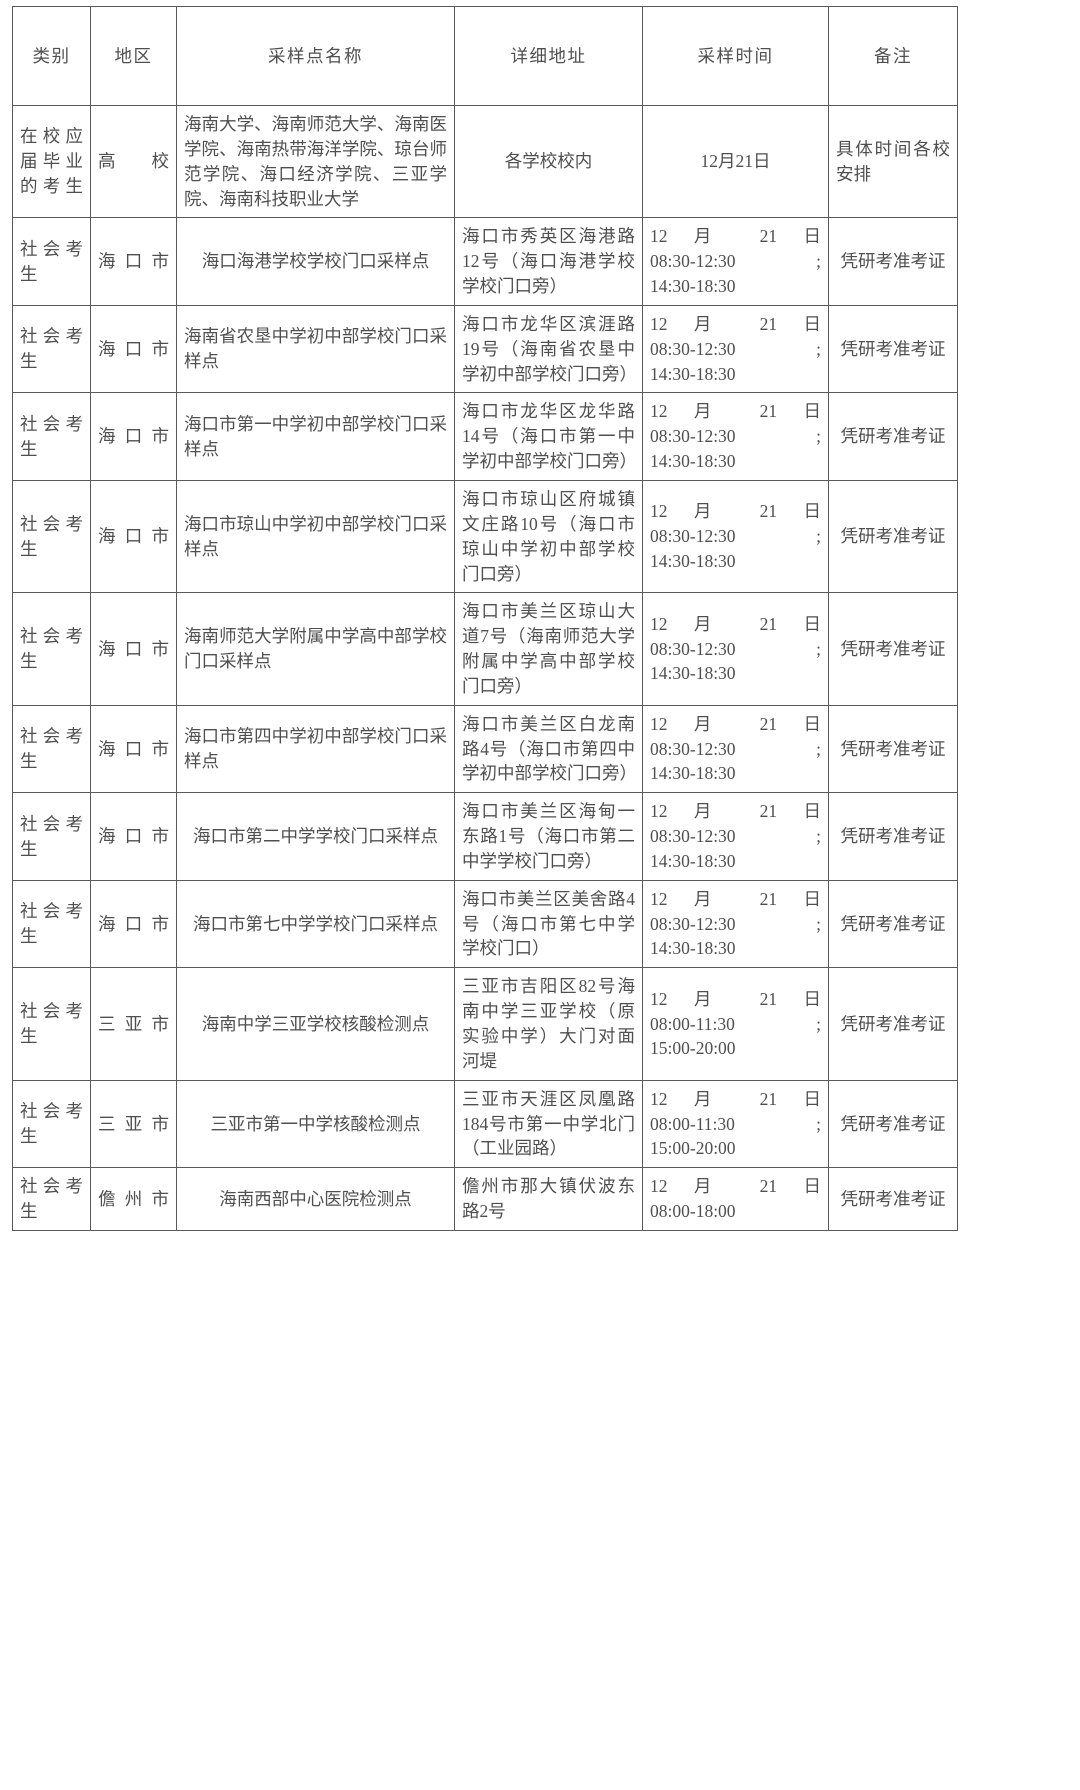 The width and height of the screenshot is (1080, 1790). What do you see at coordinates (133, 56) in the screenshot?
I see `column-header-region: 地区` at bounding box center [133, 56].